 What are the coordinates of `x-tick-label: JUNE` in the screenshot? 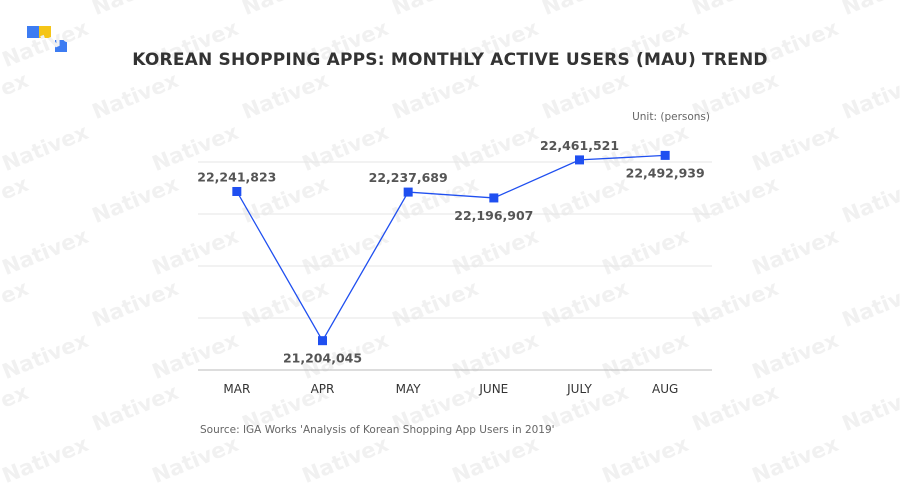 It's located at (493, 389).